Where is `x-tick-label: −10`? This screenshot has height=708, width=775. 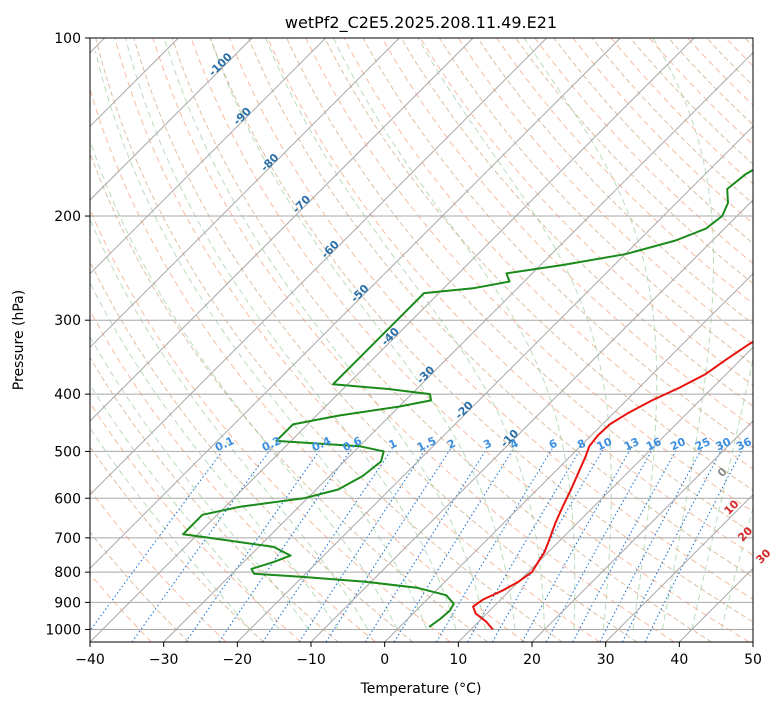 x-tick-label: −10 is located at coordinates (311, 660).